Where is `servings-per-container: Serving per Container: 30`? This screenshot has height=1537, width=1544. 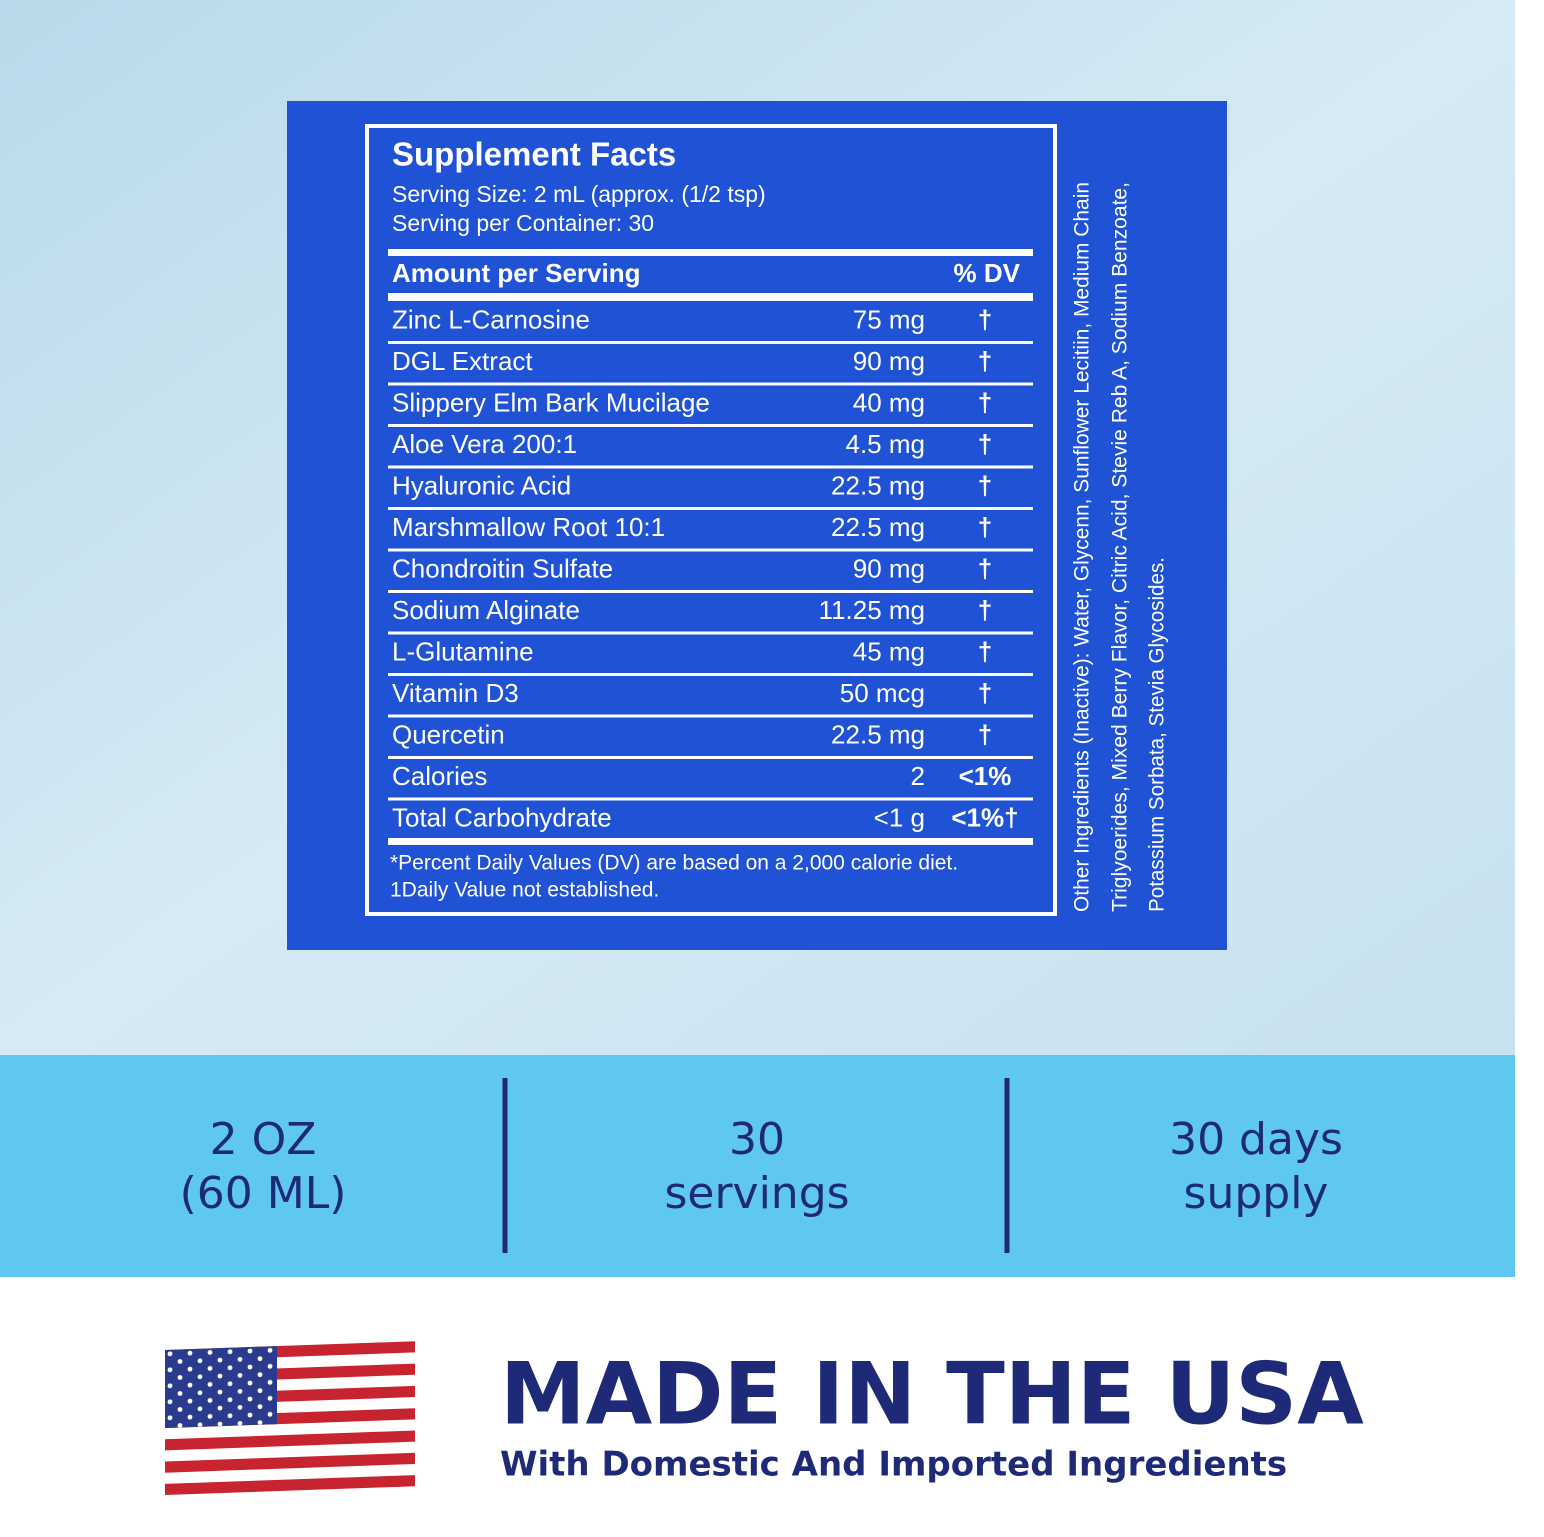 servings-per-container: Serving per Container: 30 is located at coordinates (523, 223).